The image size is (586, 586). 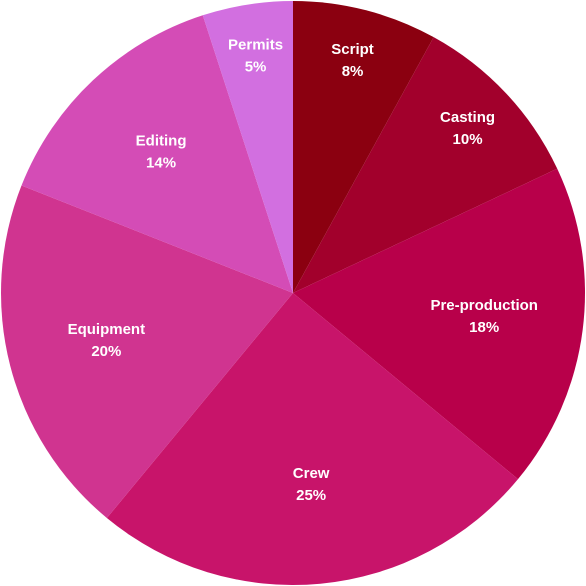 What do you see at coordinates (256, 66) in the screenshot?
I see `slice-value-label: 5%` at bounding box center [256, 66].